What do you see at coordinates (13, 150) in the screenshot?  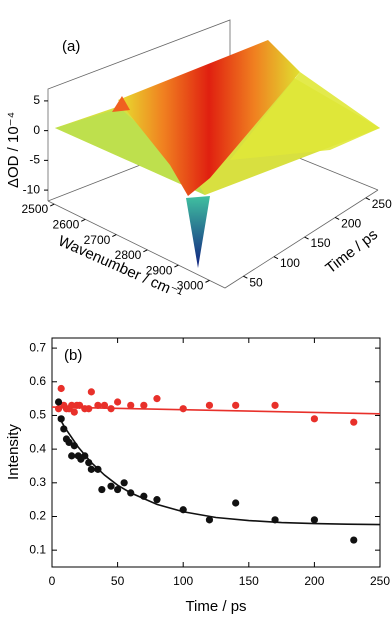 I see `z-axis-label: ΔOD / 10⁻⁴` at bounding box center [13, 150].